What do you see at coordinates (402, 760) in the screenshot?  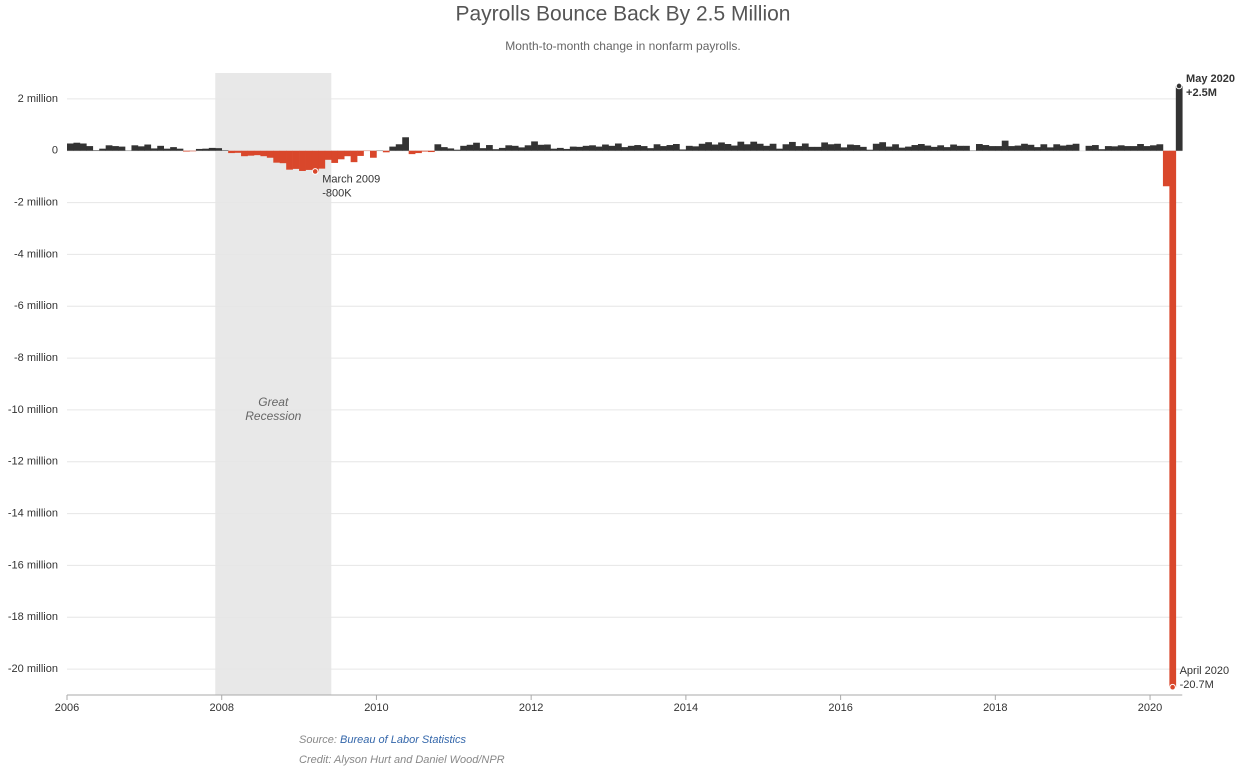 I see `credit: Credit: Alyson Hurt and Daniel Wood/NPR` at bounding box center [402, 760].